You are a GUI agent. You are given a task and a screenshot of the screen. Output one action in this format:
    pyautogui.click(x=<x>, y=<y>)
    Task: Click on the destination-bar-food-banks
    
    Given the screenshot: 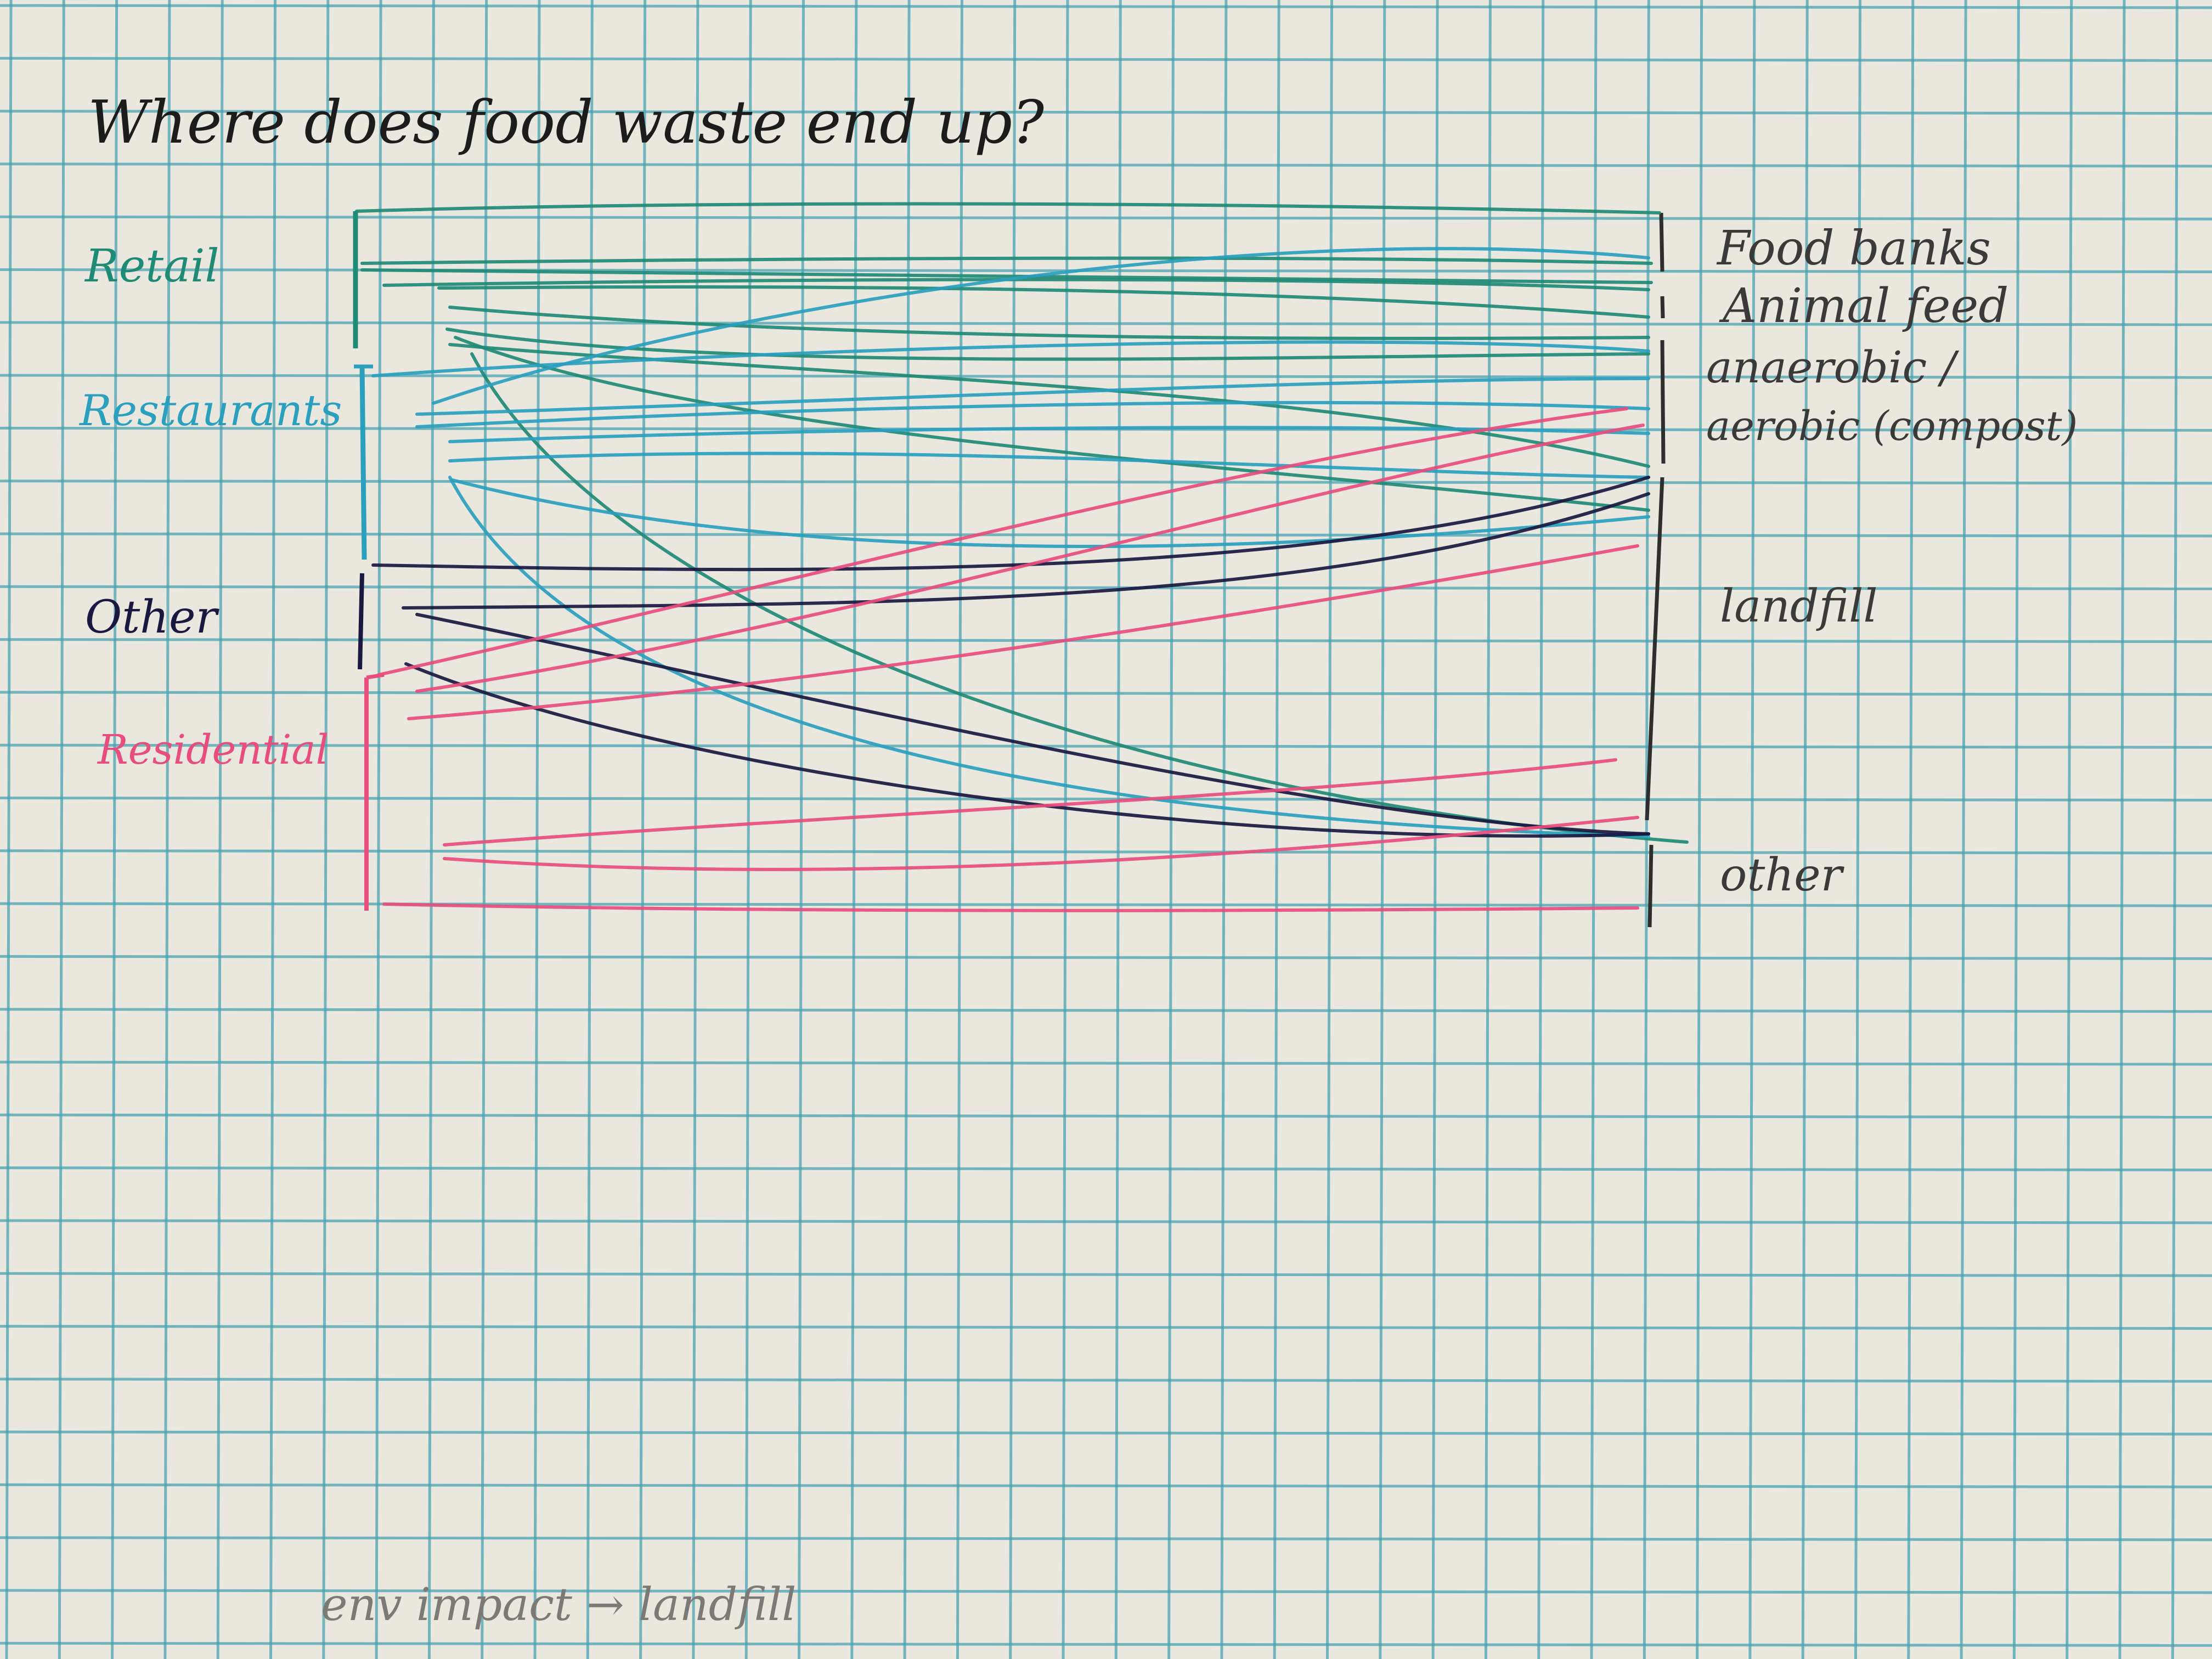 What is the action you would take?
    pyautogui.click(x=1661, y=242)
    